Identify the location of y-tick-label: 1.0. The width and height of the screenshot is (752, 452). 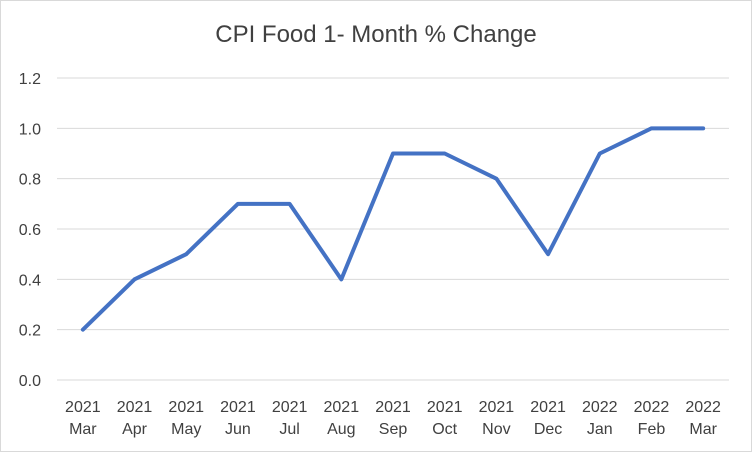
(30, 129).